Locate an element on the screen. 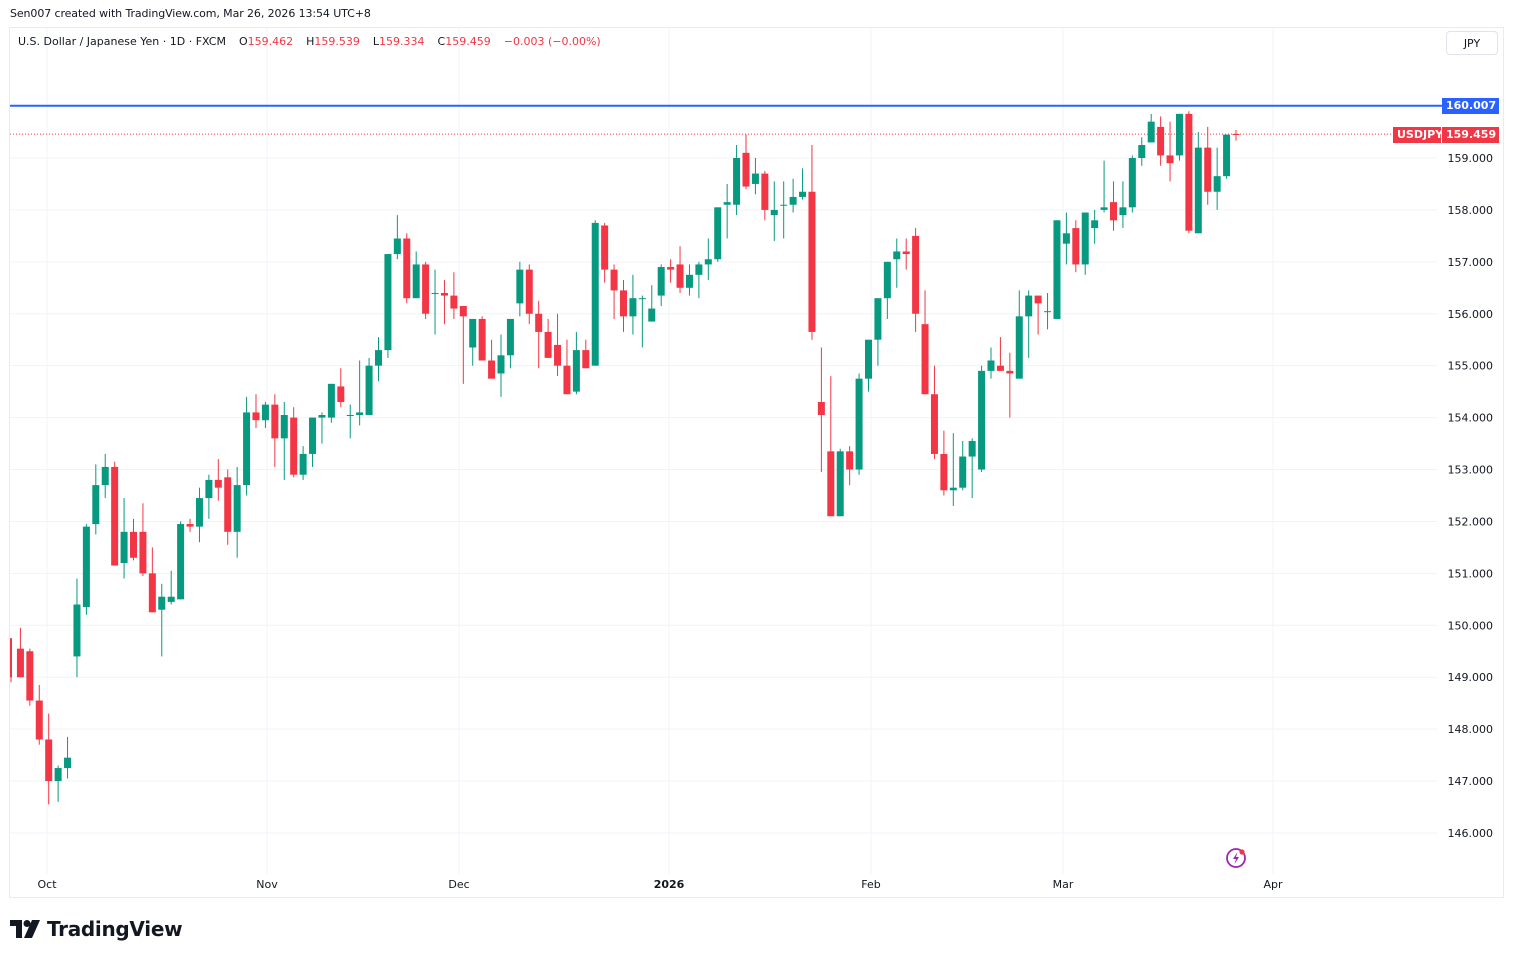 The image size is (1514, 959). price-tick-label: 157.000 is located at coordinates (1471, 262).